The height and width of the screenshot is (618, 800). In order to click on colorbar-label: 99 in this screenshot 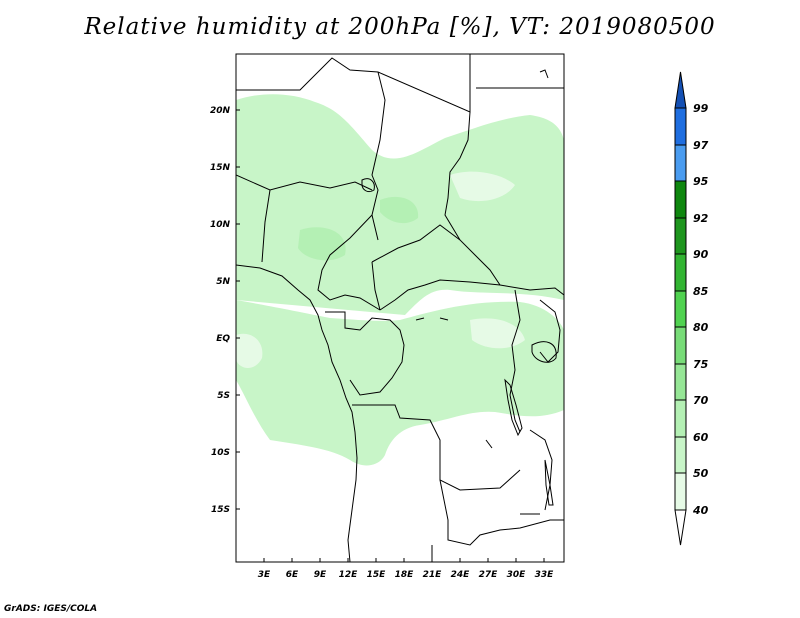, I will do `click(701, 108)`.